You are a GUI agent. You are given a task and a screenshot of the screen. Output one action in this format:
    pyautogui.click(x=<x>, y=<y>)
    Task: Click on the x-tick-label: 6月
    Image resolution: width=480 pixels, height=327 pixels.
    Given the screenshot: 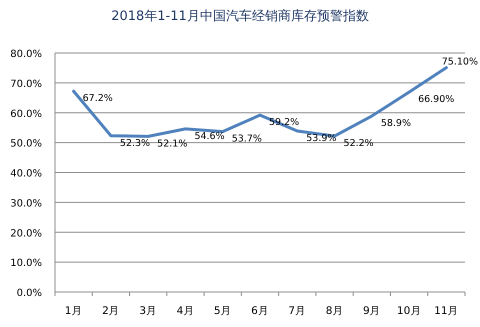 What is the action you would take?
    pyautogui.click(x=260, y=311)
    